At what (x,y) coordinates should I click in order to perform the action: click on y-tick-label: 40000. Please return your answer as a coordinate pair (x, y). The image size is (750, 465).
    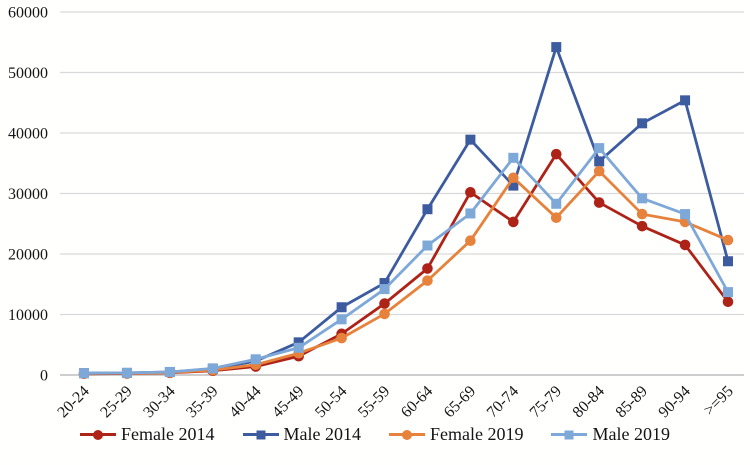
    Looking at the image, I should click on (28, 134).